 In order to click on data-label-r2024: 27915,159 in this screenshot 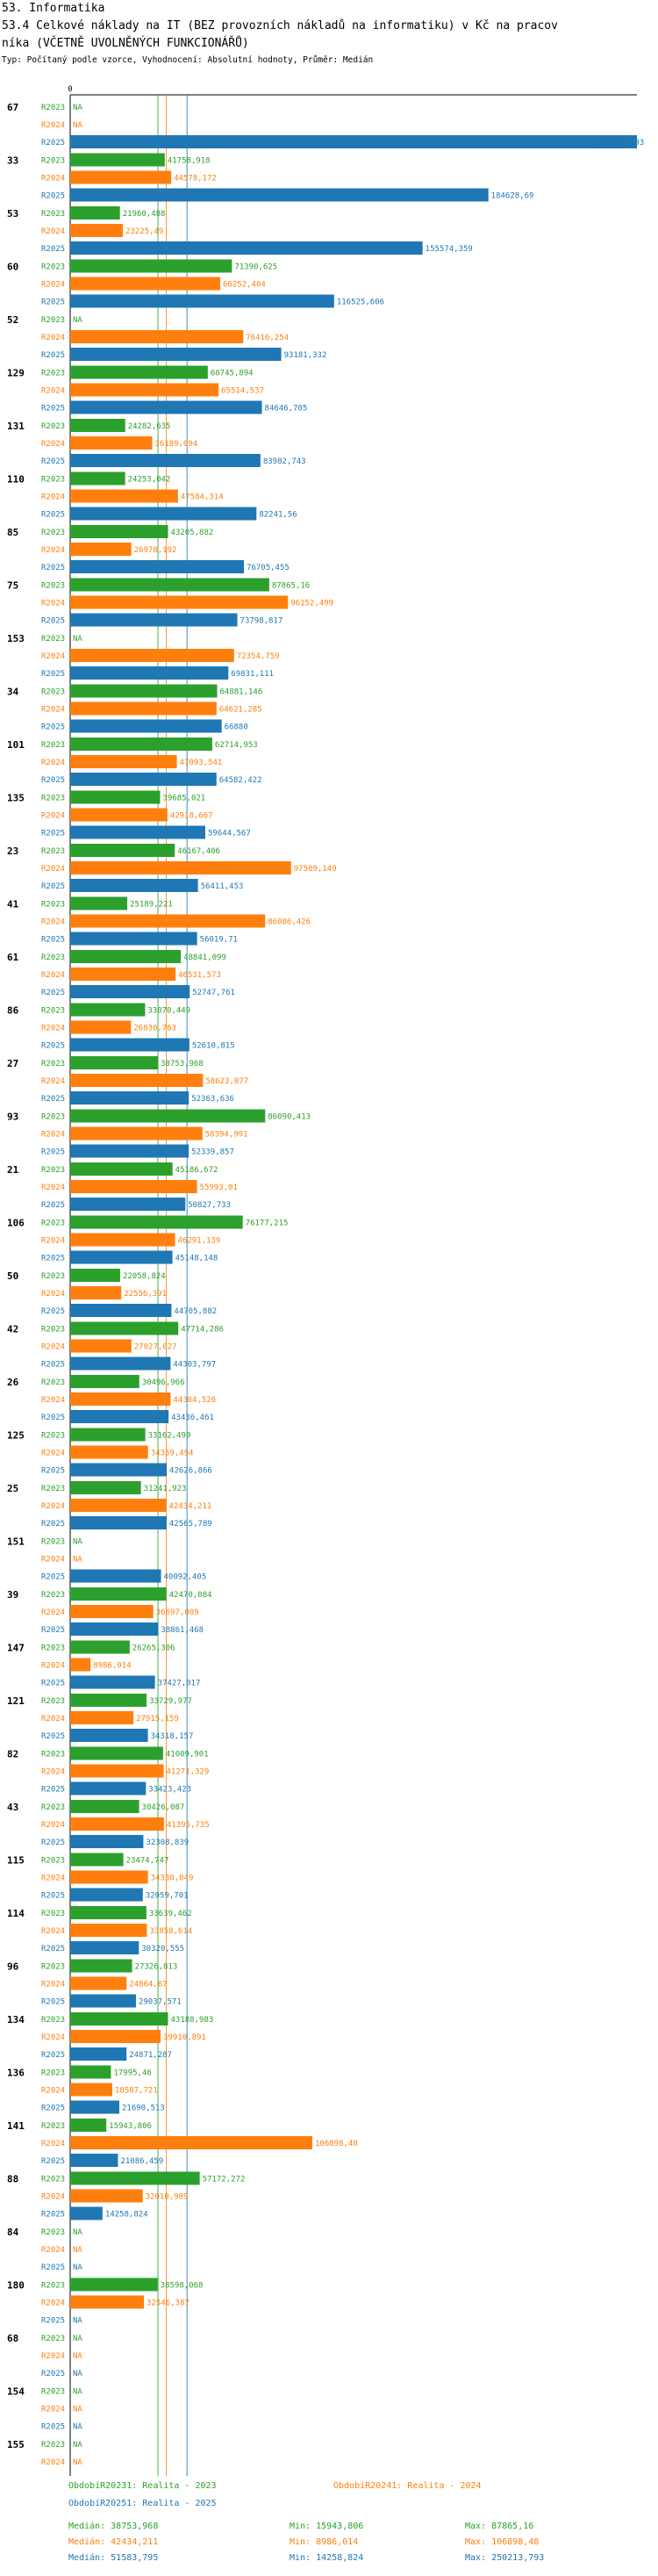, I will do `click(157, 1719)`.